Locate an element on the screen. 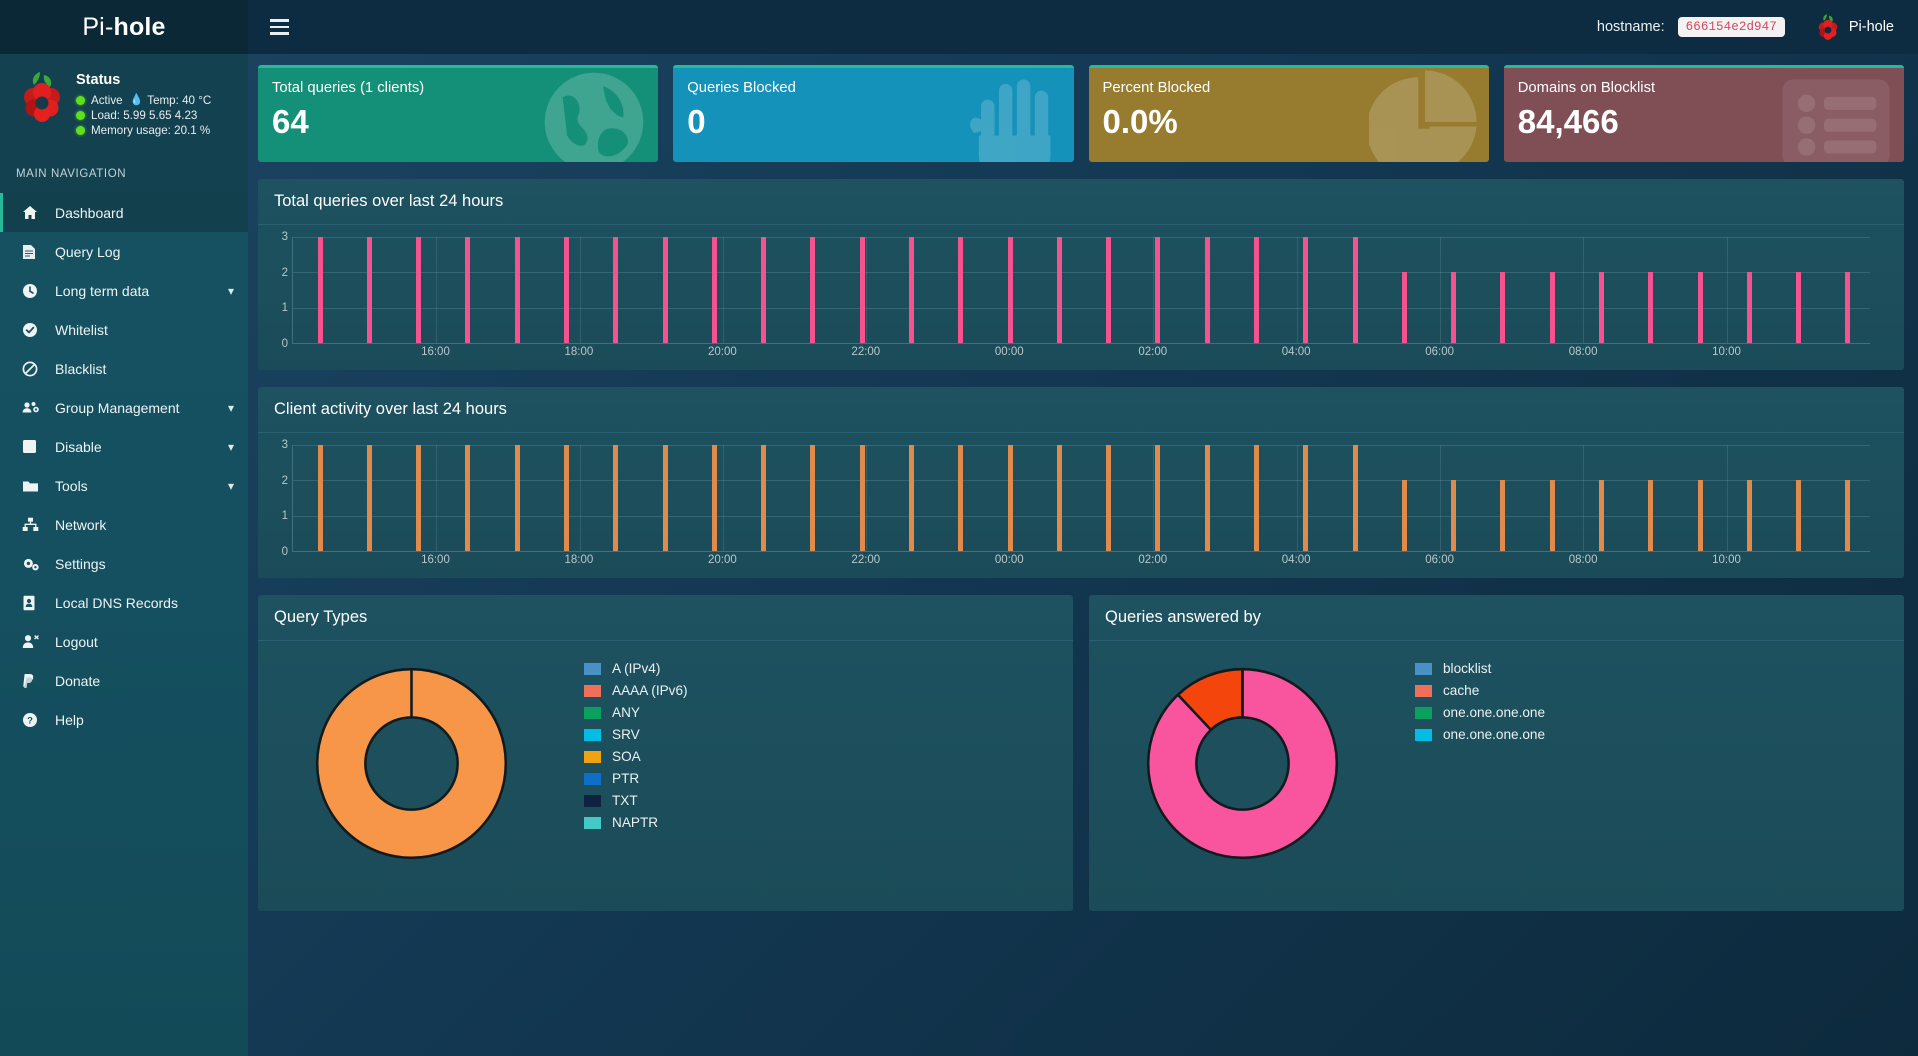  sidebar-item-group-management: Group Management ▾ is located at coordinates (124, 407).